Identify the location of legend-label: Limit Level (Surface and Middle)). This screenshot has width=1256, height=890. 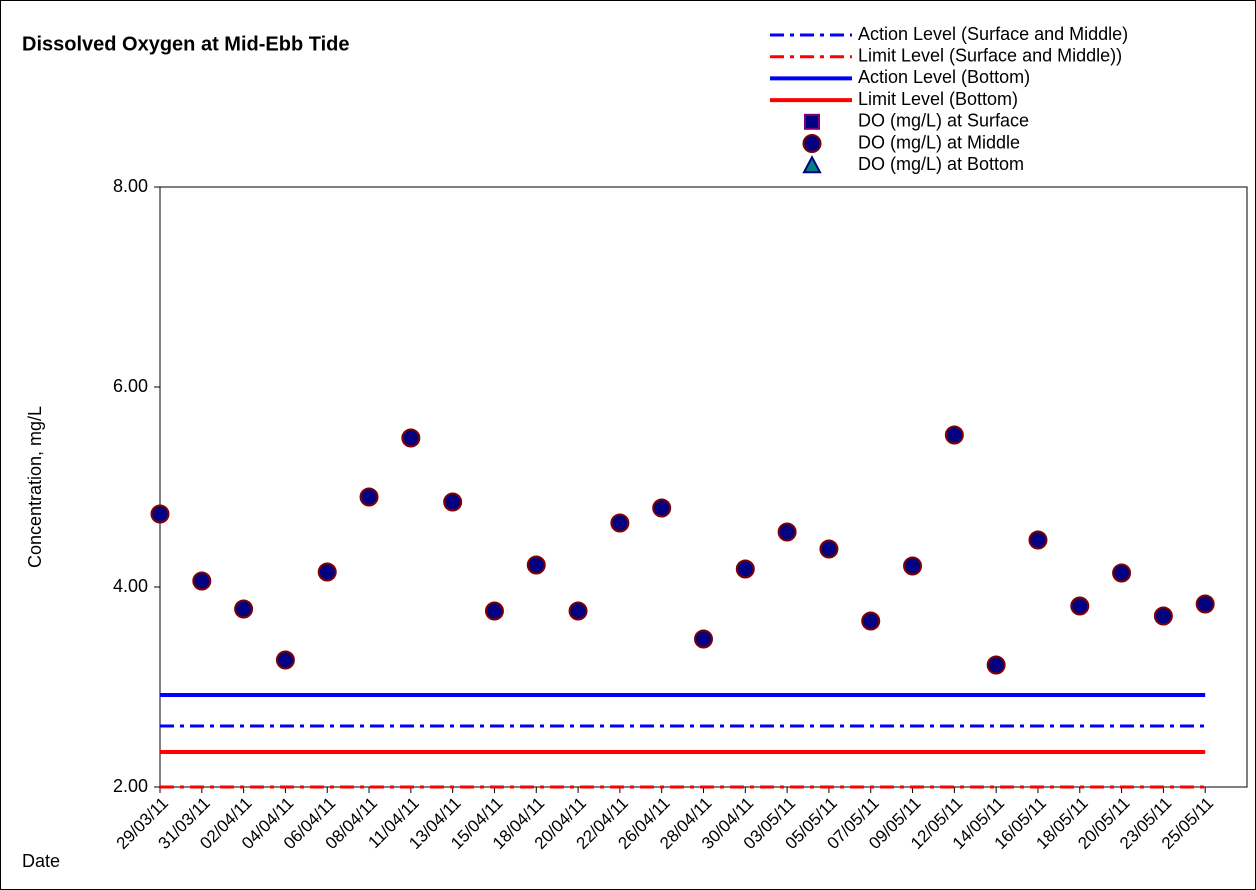
(990, 55).